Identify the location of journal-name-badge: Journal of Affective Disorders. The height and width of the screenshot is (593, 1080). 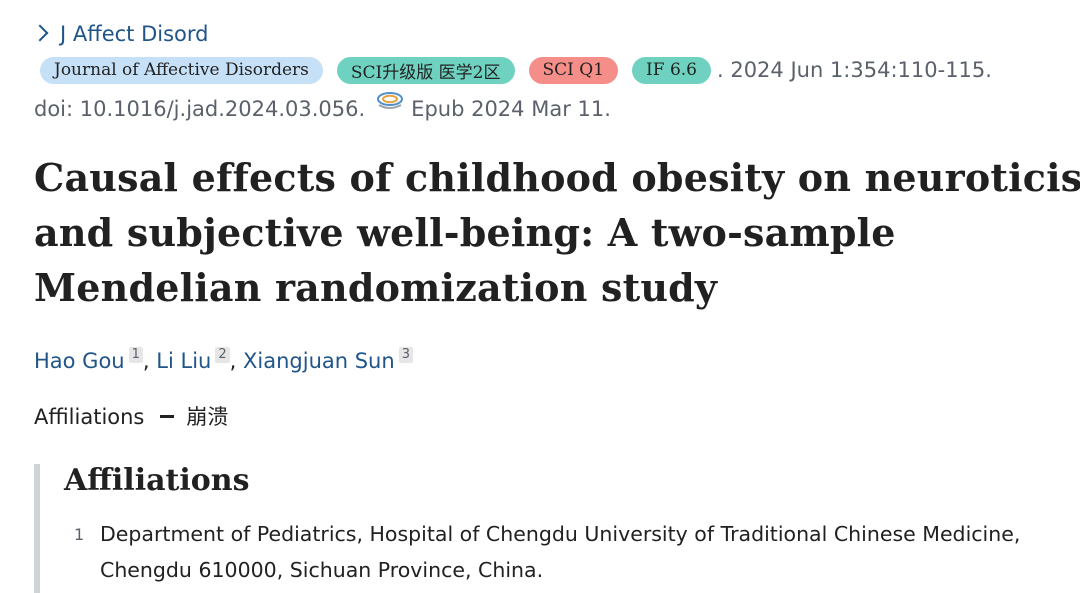
(181, 70).